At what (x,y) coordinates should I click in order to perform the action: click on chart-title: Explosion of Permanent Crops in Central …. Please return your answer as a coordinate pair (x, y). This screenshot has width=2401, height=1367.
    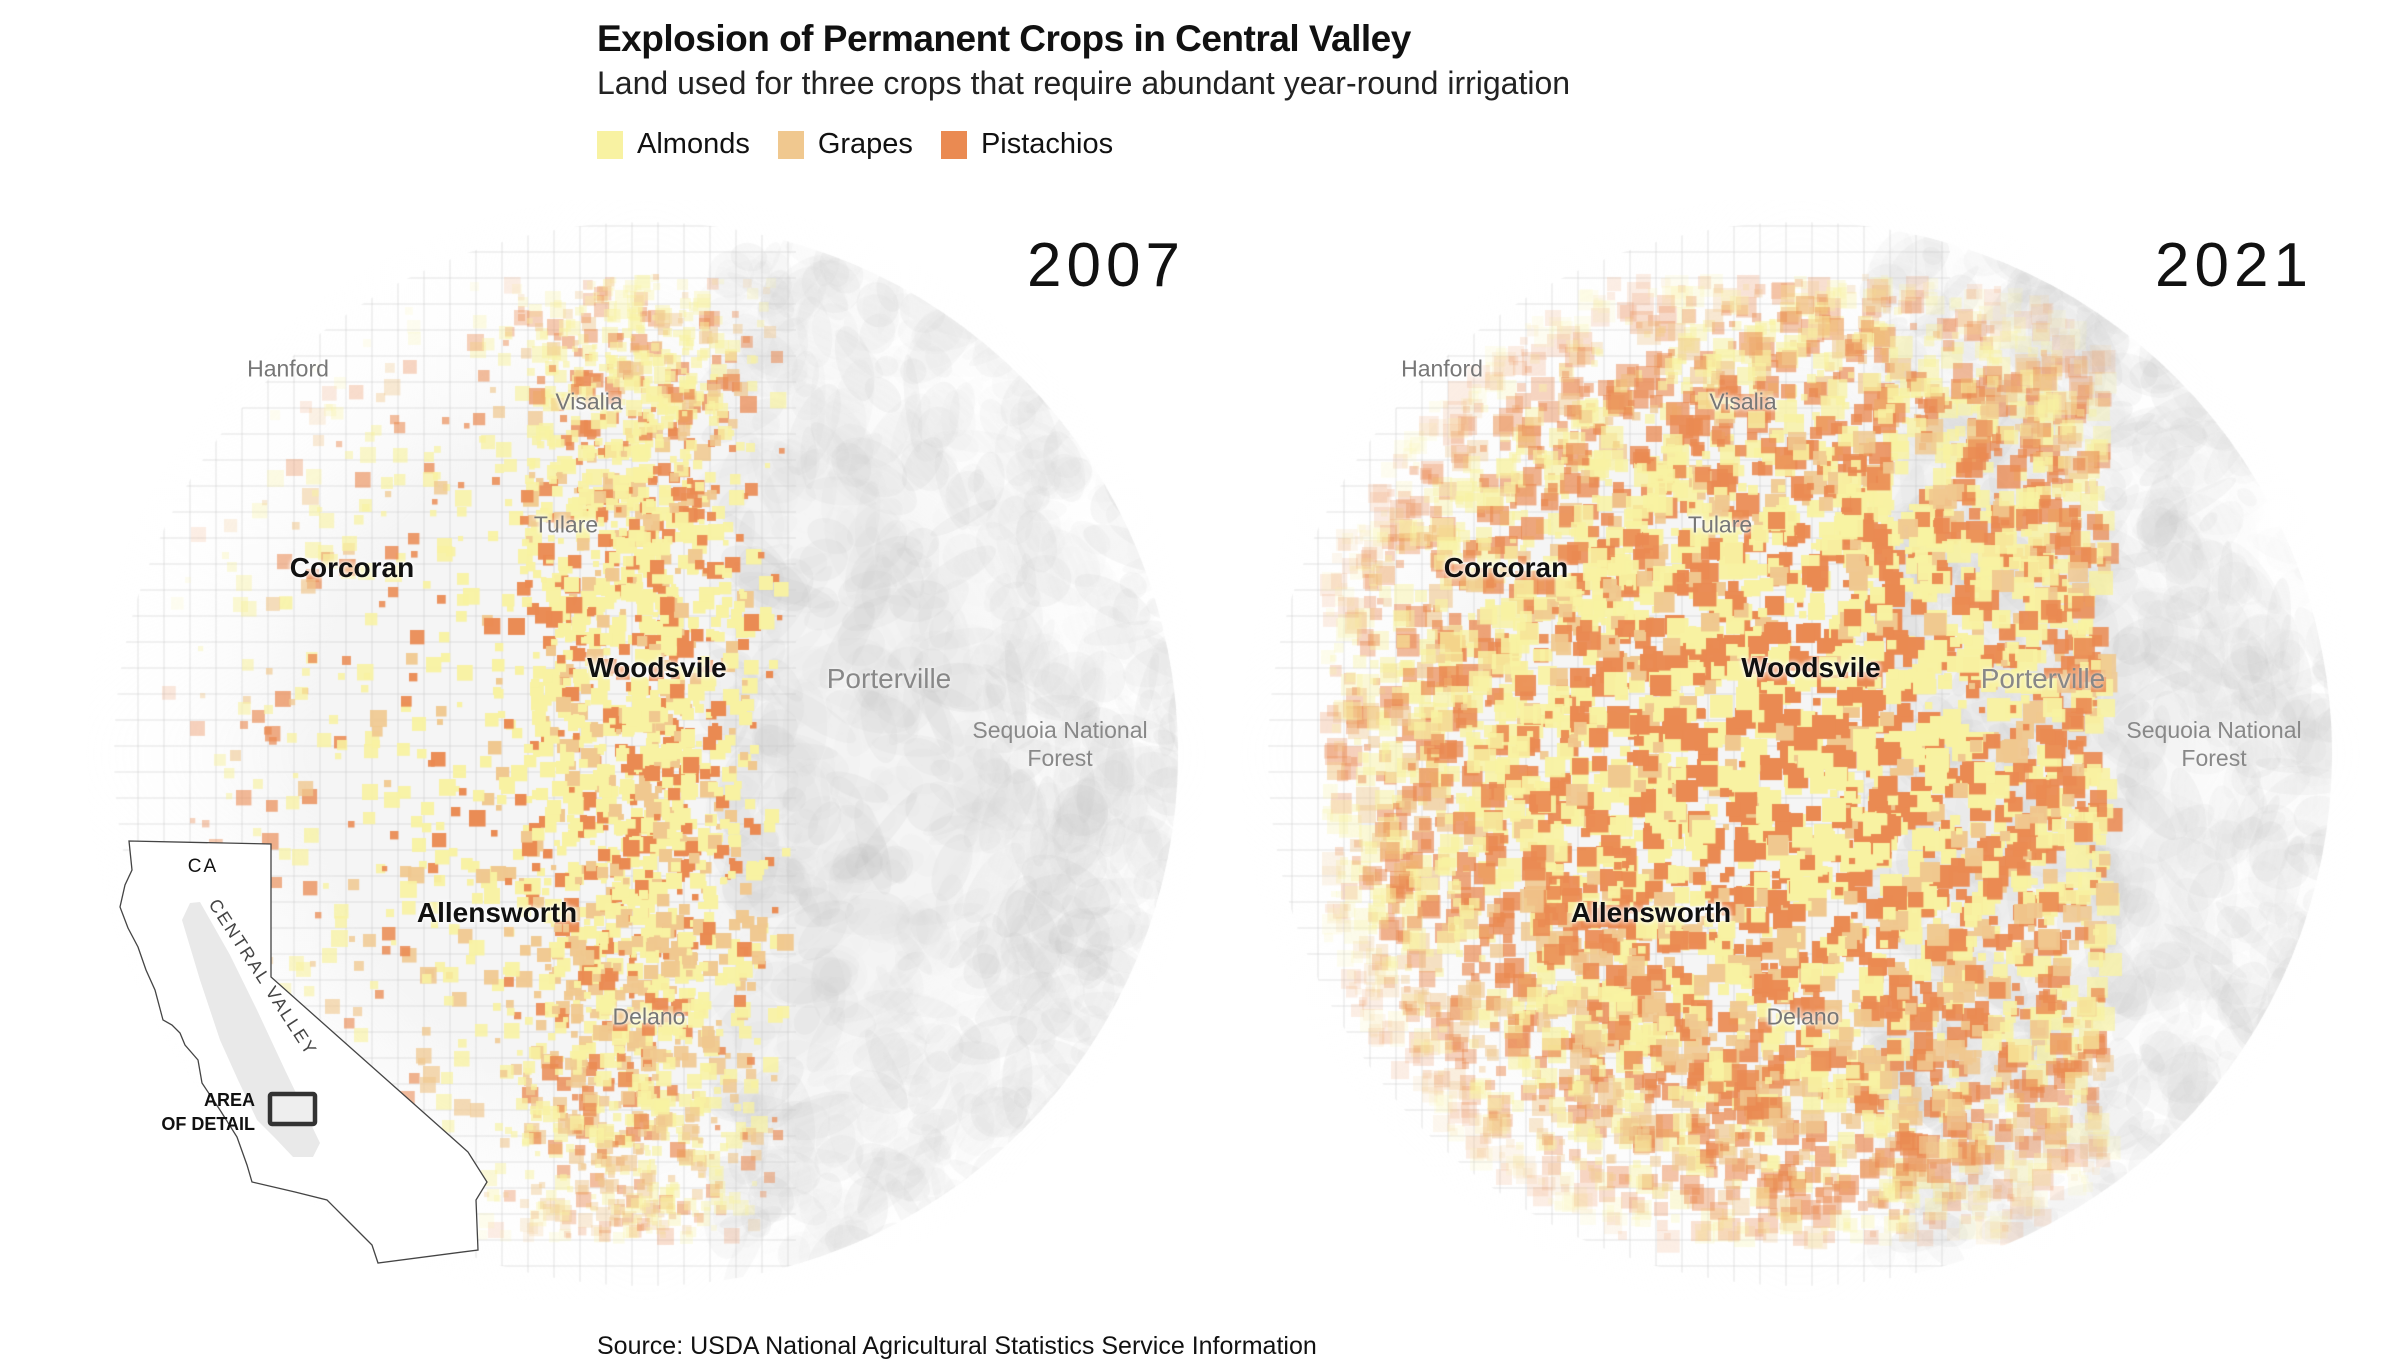
    Looking at the image, I should click on (1004, 38).